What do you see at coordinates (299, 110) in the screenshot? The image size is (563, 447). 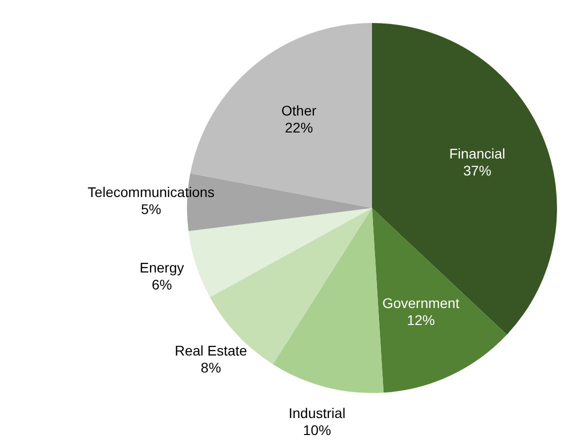 I see `slice-label: Other` at bounding box center [299, 110].